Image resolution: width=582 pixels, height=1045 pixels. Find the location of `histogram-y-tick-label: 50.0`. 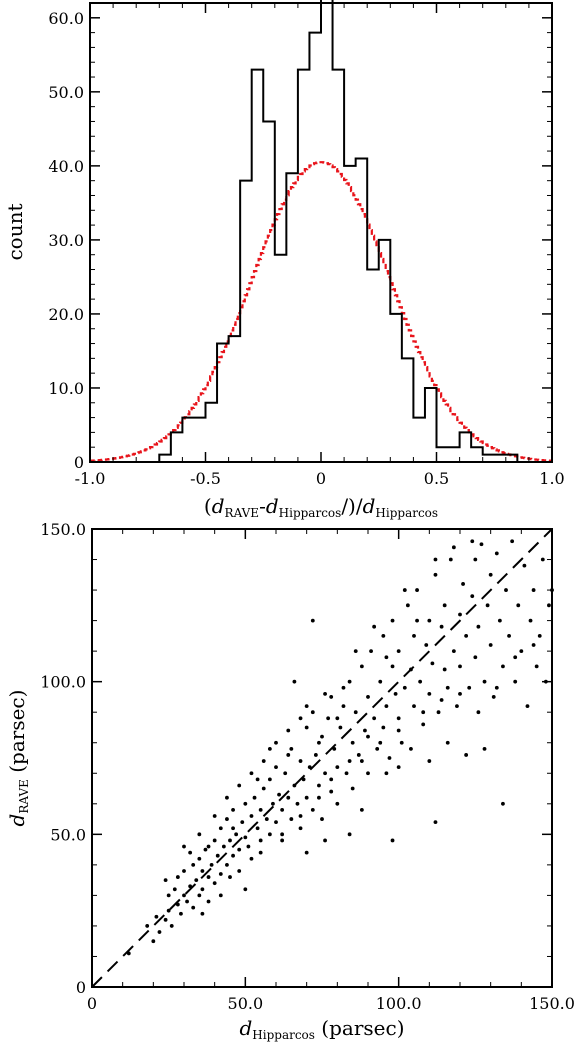

histogram-y-tick-label: 50.0 is located at coordinates (66, 92).